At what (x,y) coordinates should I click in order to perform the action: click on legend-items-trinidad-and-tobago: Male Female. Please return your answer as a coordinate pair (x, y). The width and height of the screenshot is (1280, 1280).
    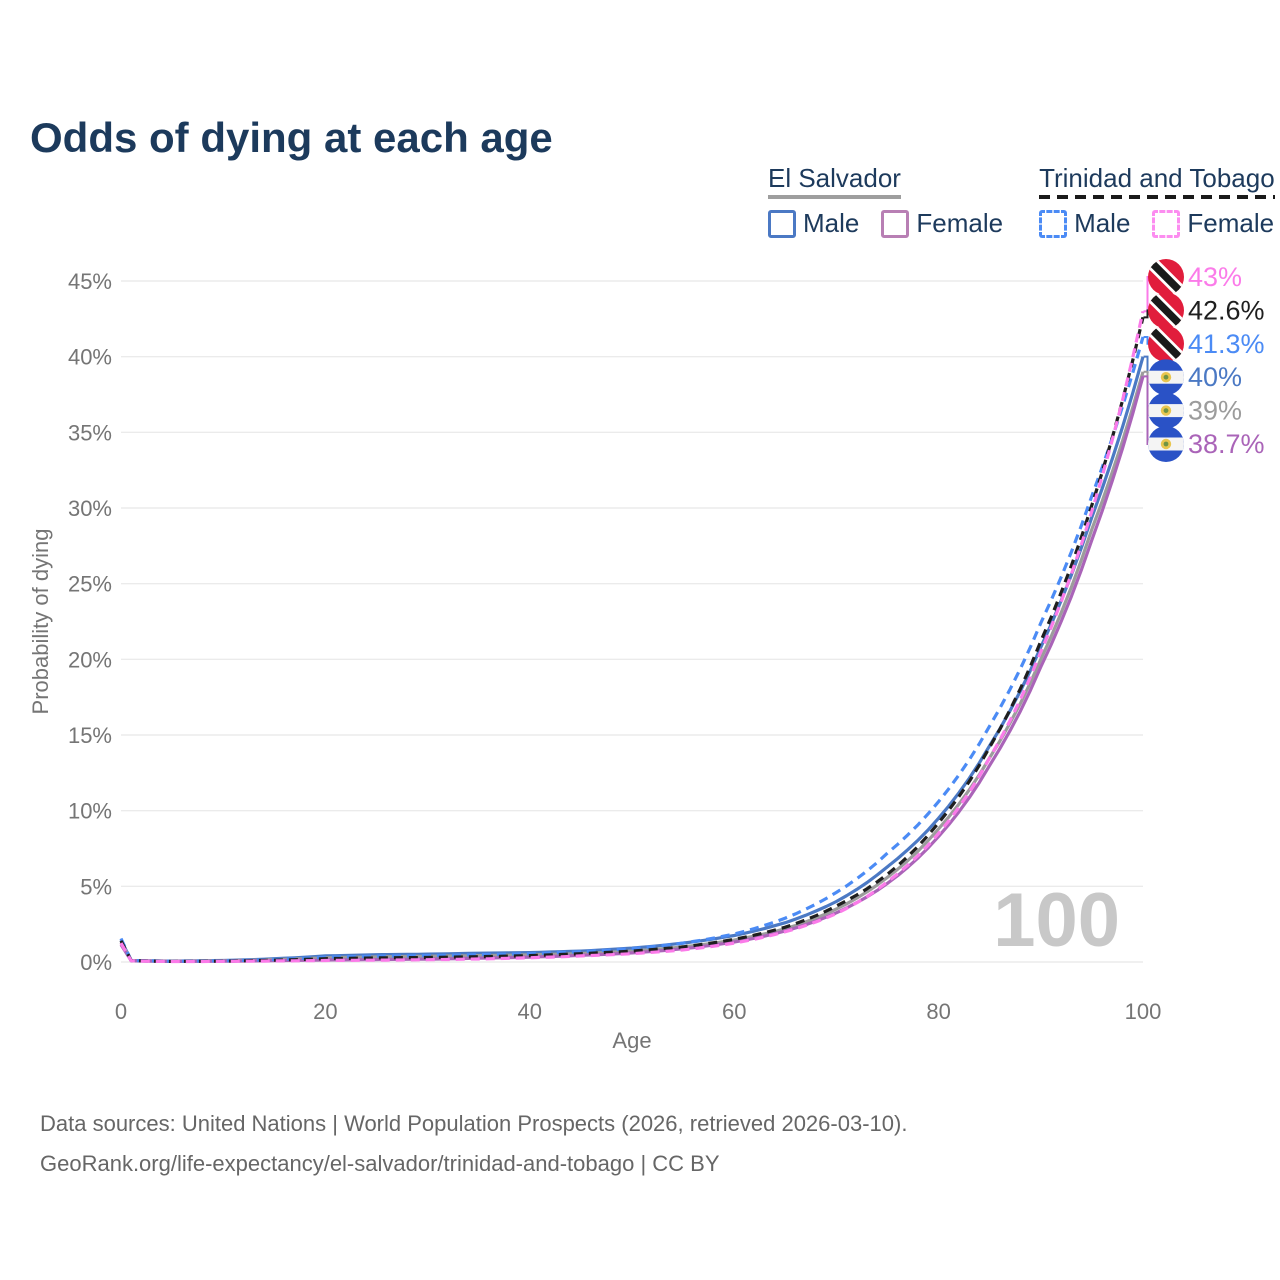
    Looking at the image, I should click on (1157, 223).